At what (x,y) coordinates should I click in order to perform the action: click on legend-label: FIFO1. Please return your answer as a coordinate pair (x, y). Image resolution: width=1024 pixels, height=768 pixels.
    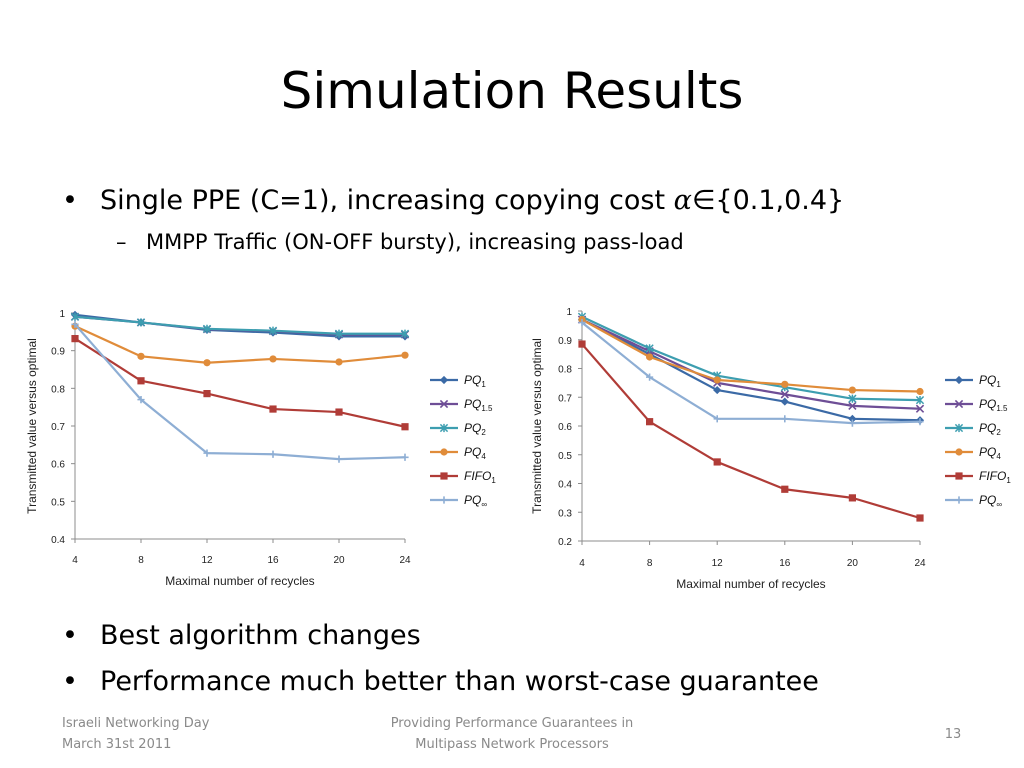
    Looking at the image, I should click on (480, 477).